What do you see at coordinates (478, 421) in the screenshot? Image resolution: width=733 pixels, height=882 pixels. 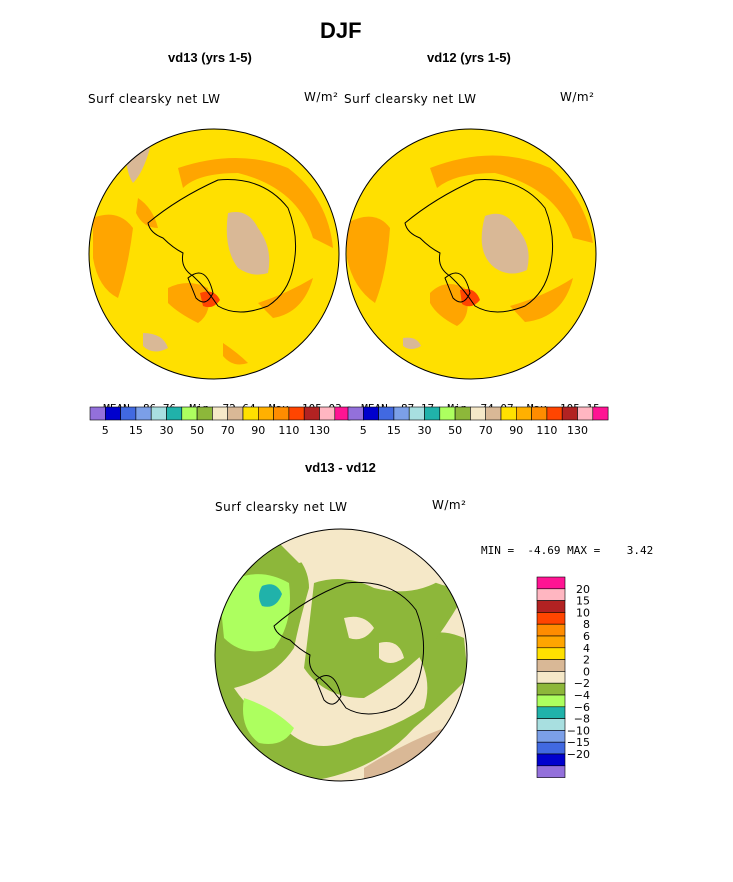 I see `panel-2-colorbar: 5 15 30 50 70 90 110 130` at bounding box center [478, 421].